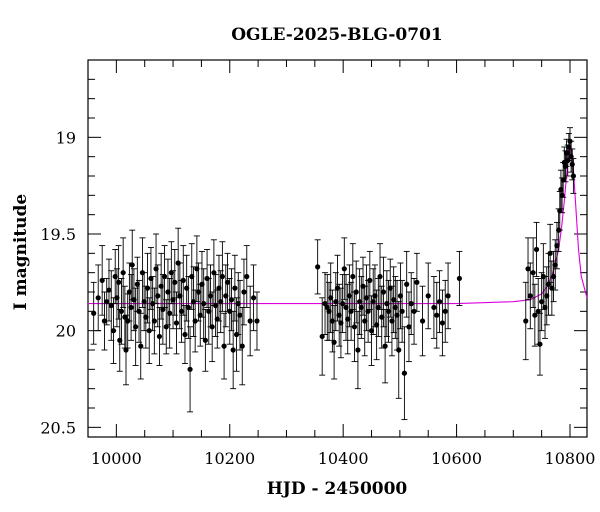 This screenshot has width=600, height=512. What do you see at coordinates (21, 252) in the screenshot?
I see `y-axis-label: I magnitude` at bounding box center [21, 252].